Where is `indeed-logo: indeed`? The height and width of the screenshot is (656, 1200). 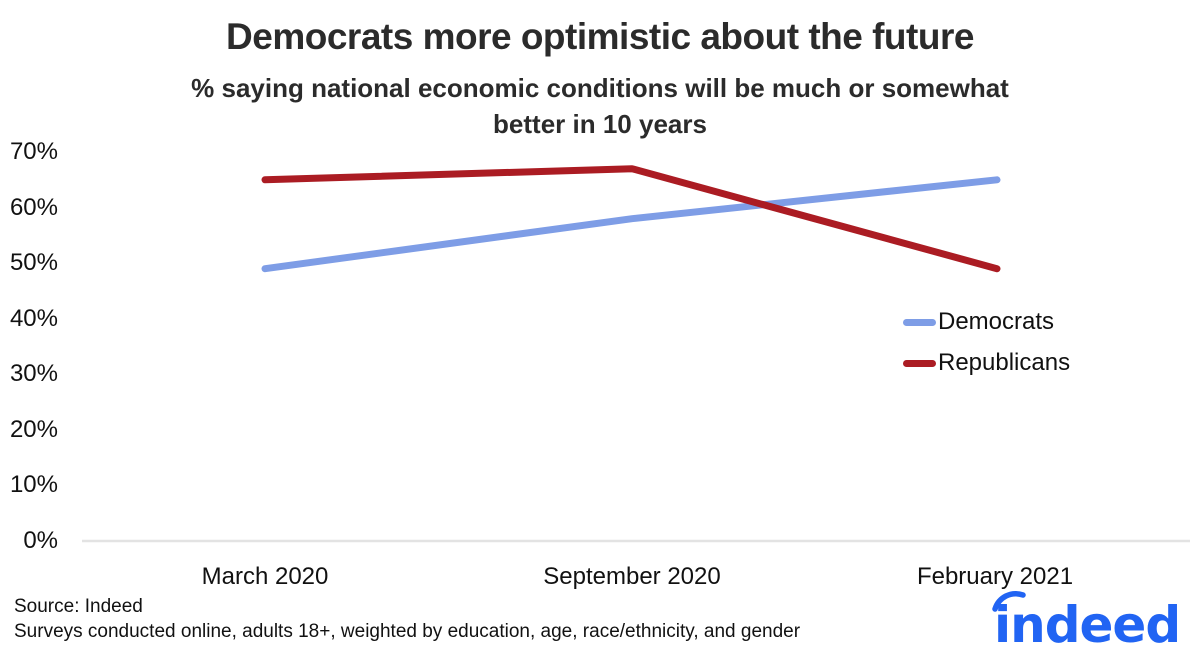
indeed-logo: indeed is located at coordinates (1086, 620).